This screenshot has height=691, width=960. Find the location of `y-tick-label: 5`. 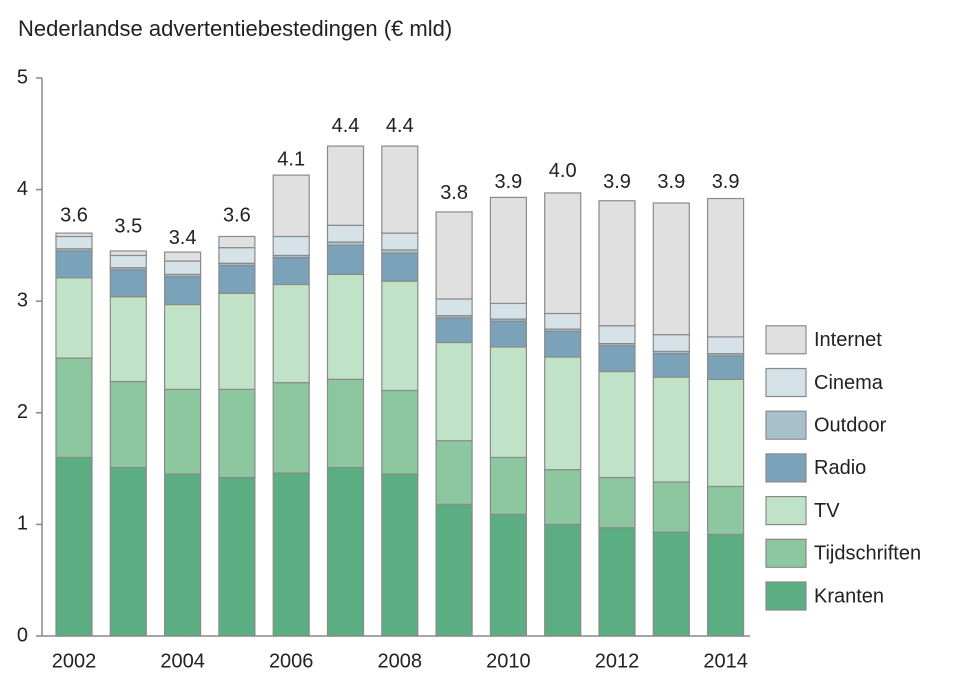

y-tick-label: 5 is located at coordinates (22, 77).